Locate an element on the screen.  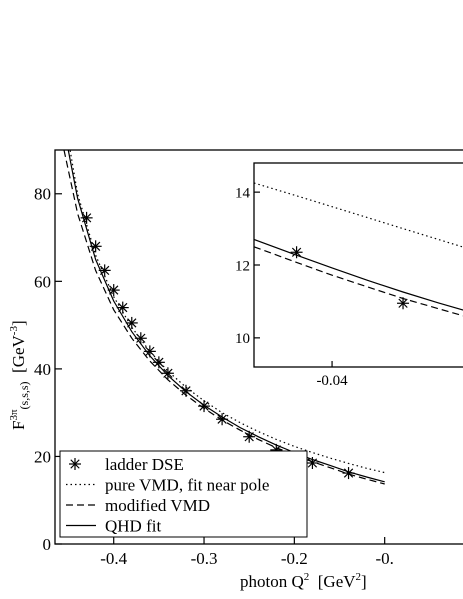
inset-series is located at coordinates (358, 249).